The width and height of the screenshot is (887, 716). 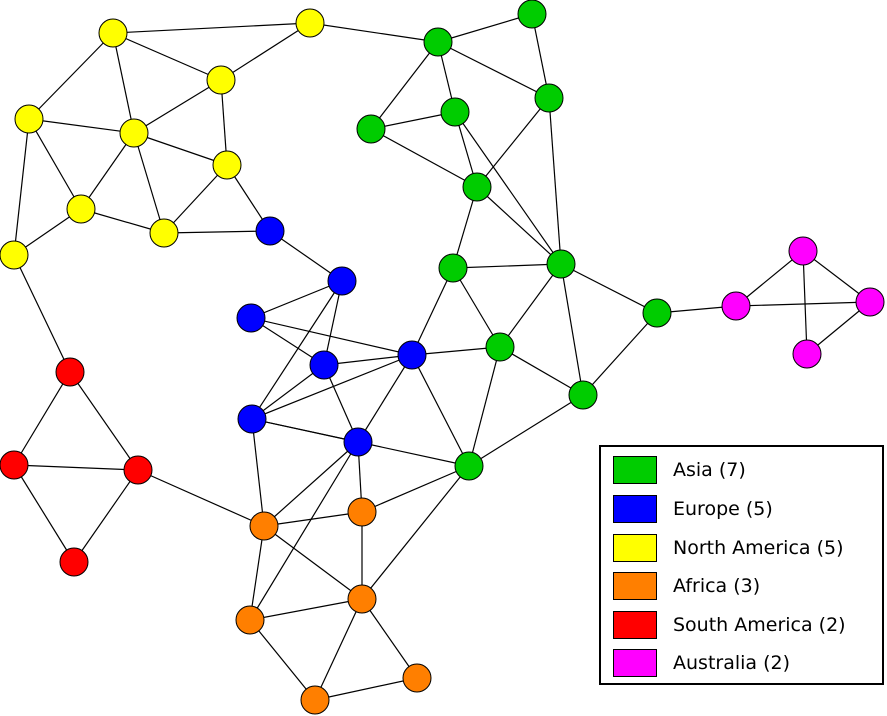 What do you see at coordinates (14, 465) in the screenshot?
I see `node-sa2` at bounding box center [14, 465].